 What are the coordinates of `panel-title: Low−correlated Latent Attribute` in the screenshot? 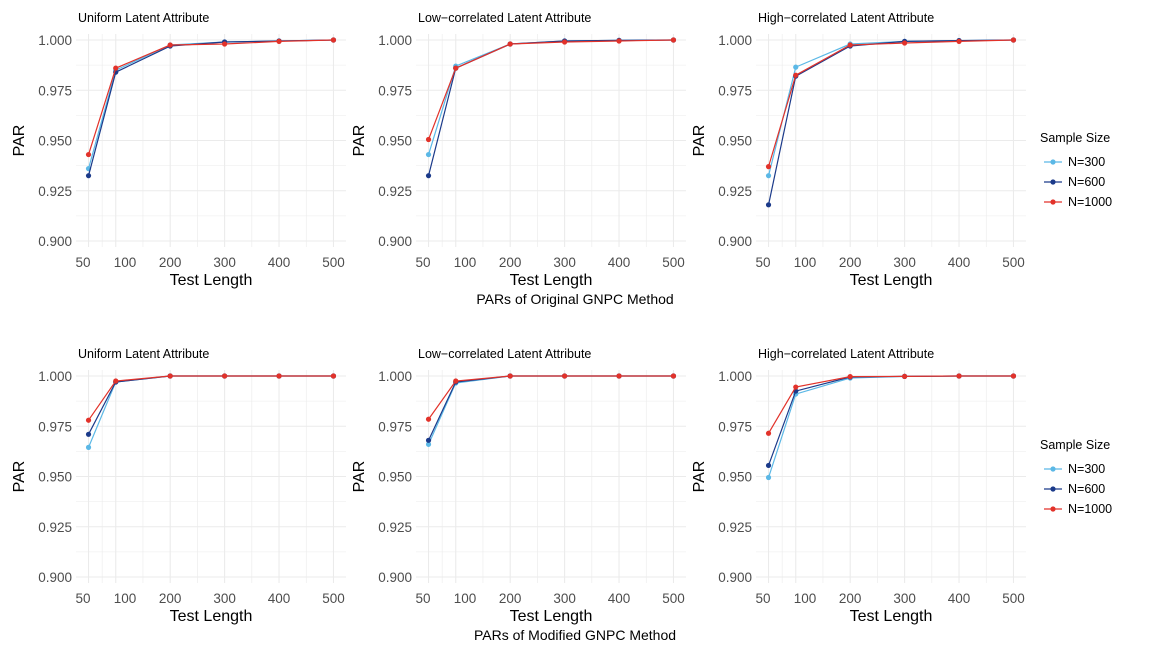 It's located at (504, 18).